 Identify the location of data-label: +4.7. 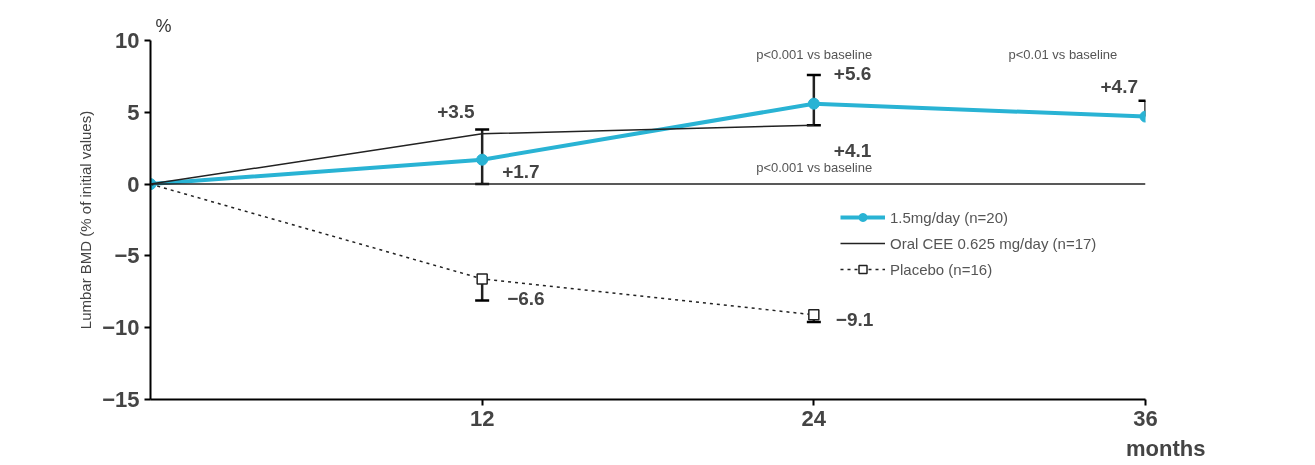
(1119, 87).